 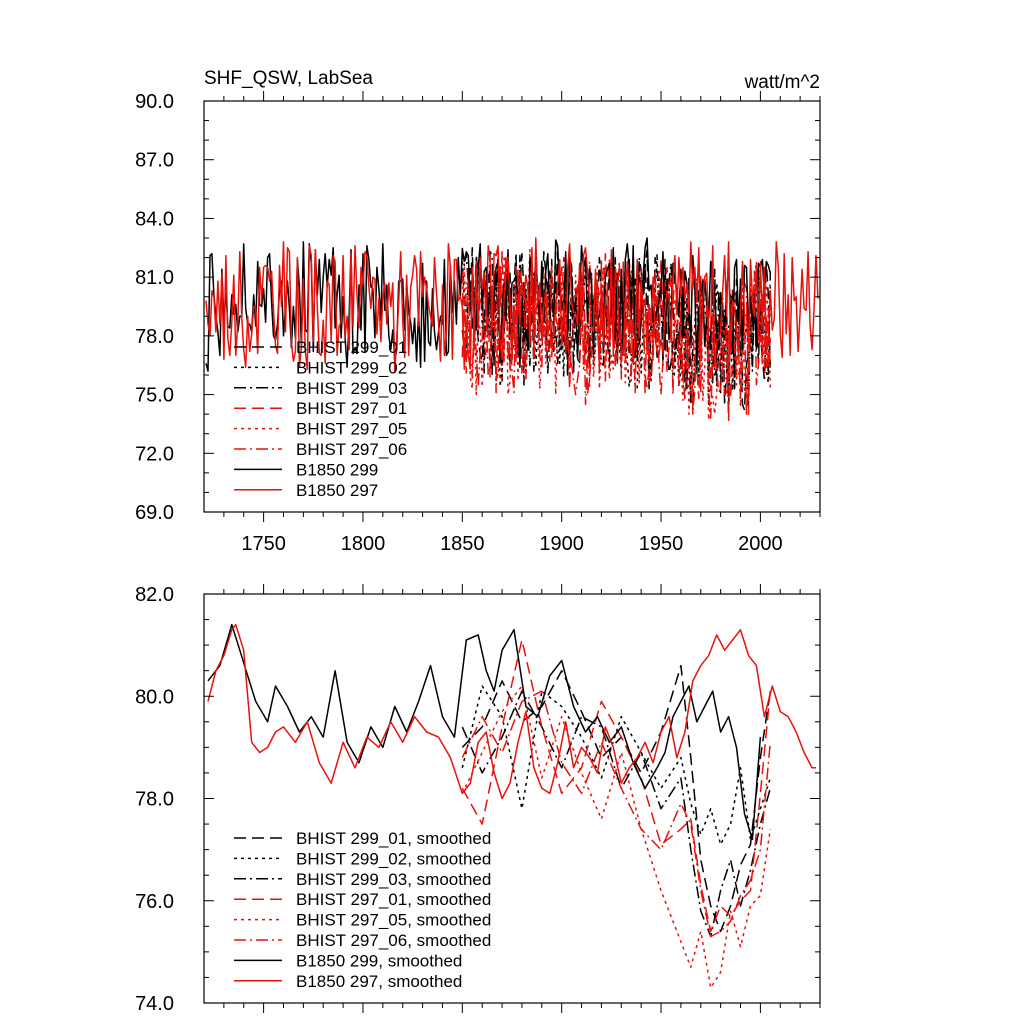 I want to click on y-tick-label: 81.0, so click(x=154, y=278).